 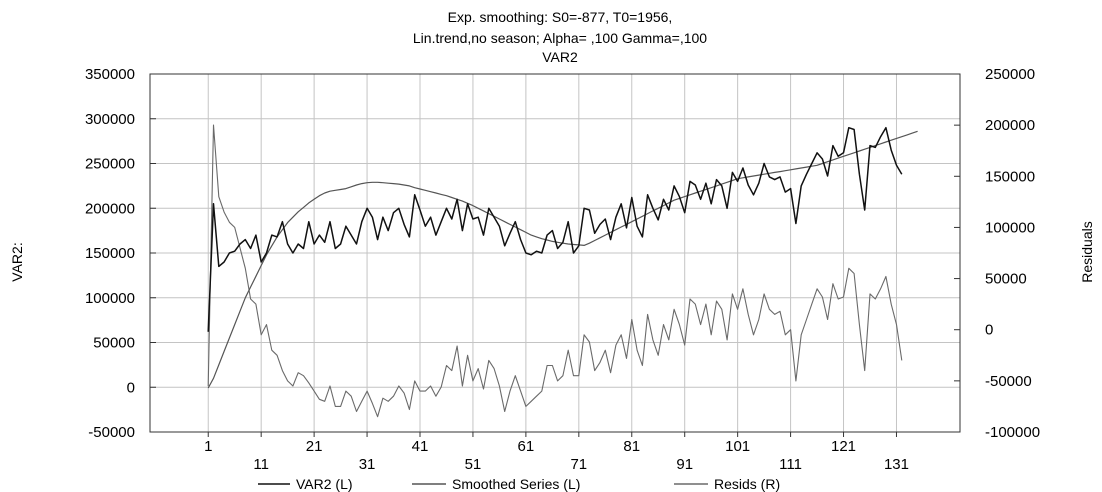 What do you see at coordinates (110, 164) in the screenshot?
I see `tick-label-left: 250000` at bounding box center [110, 164].